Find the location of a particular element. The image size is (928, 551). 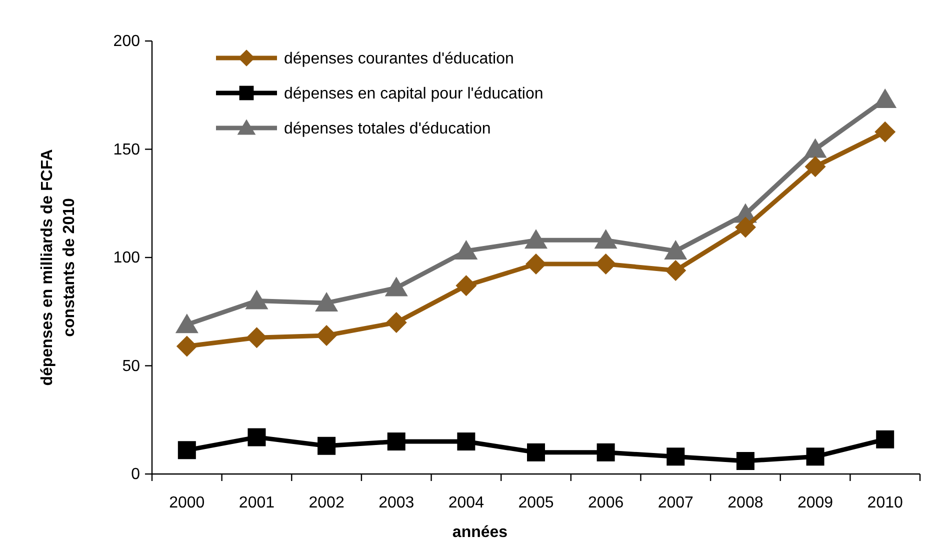

x-tick-label: 2001 is located at coordinates (256, 503).